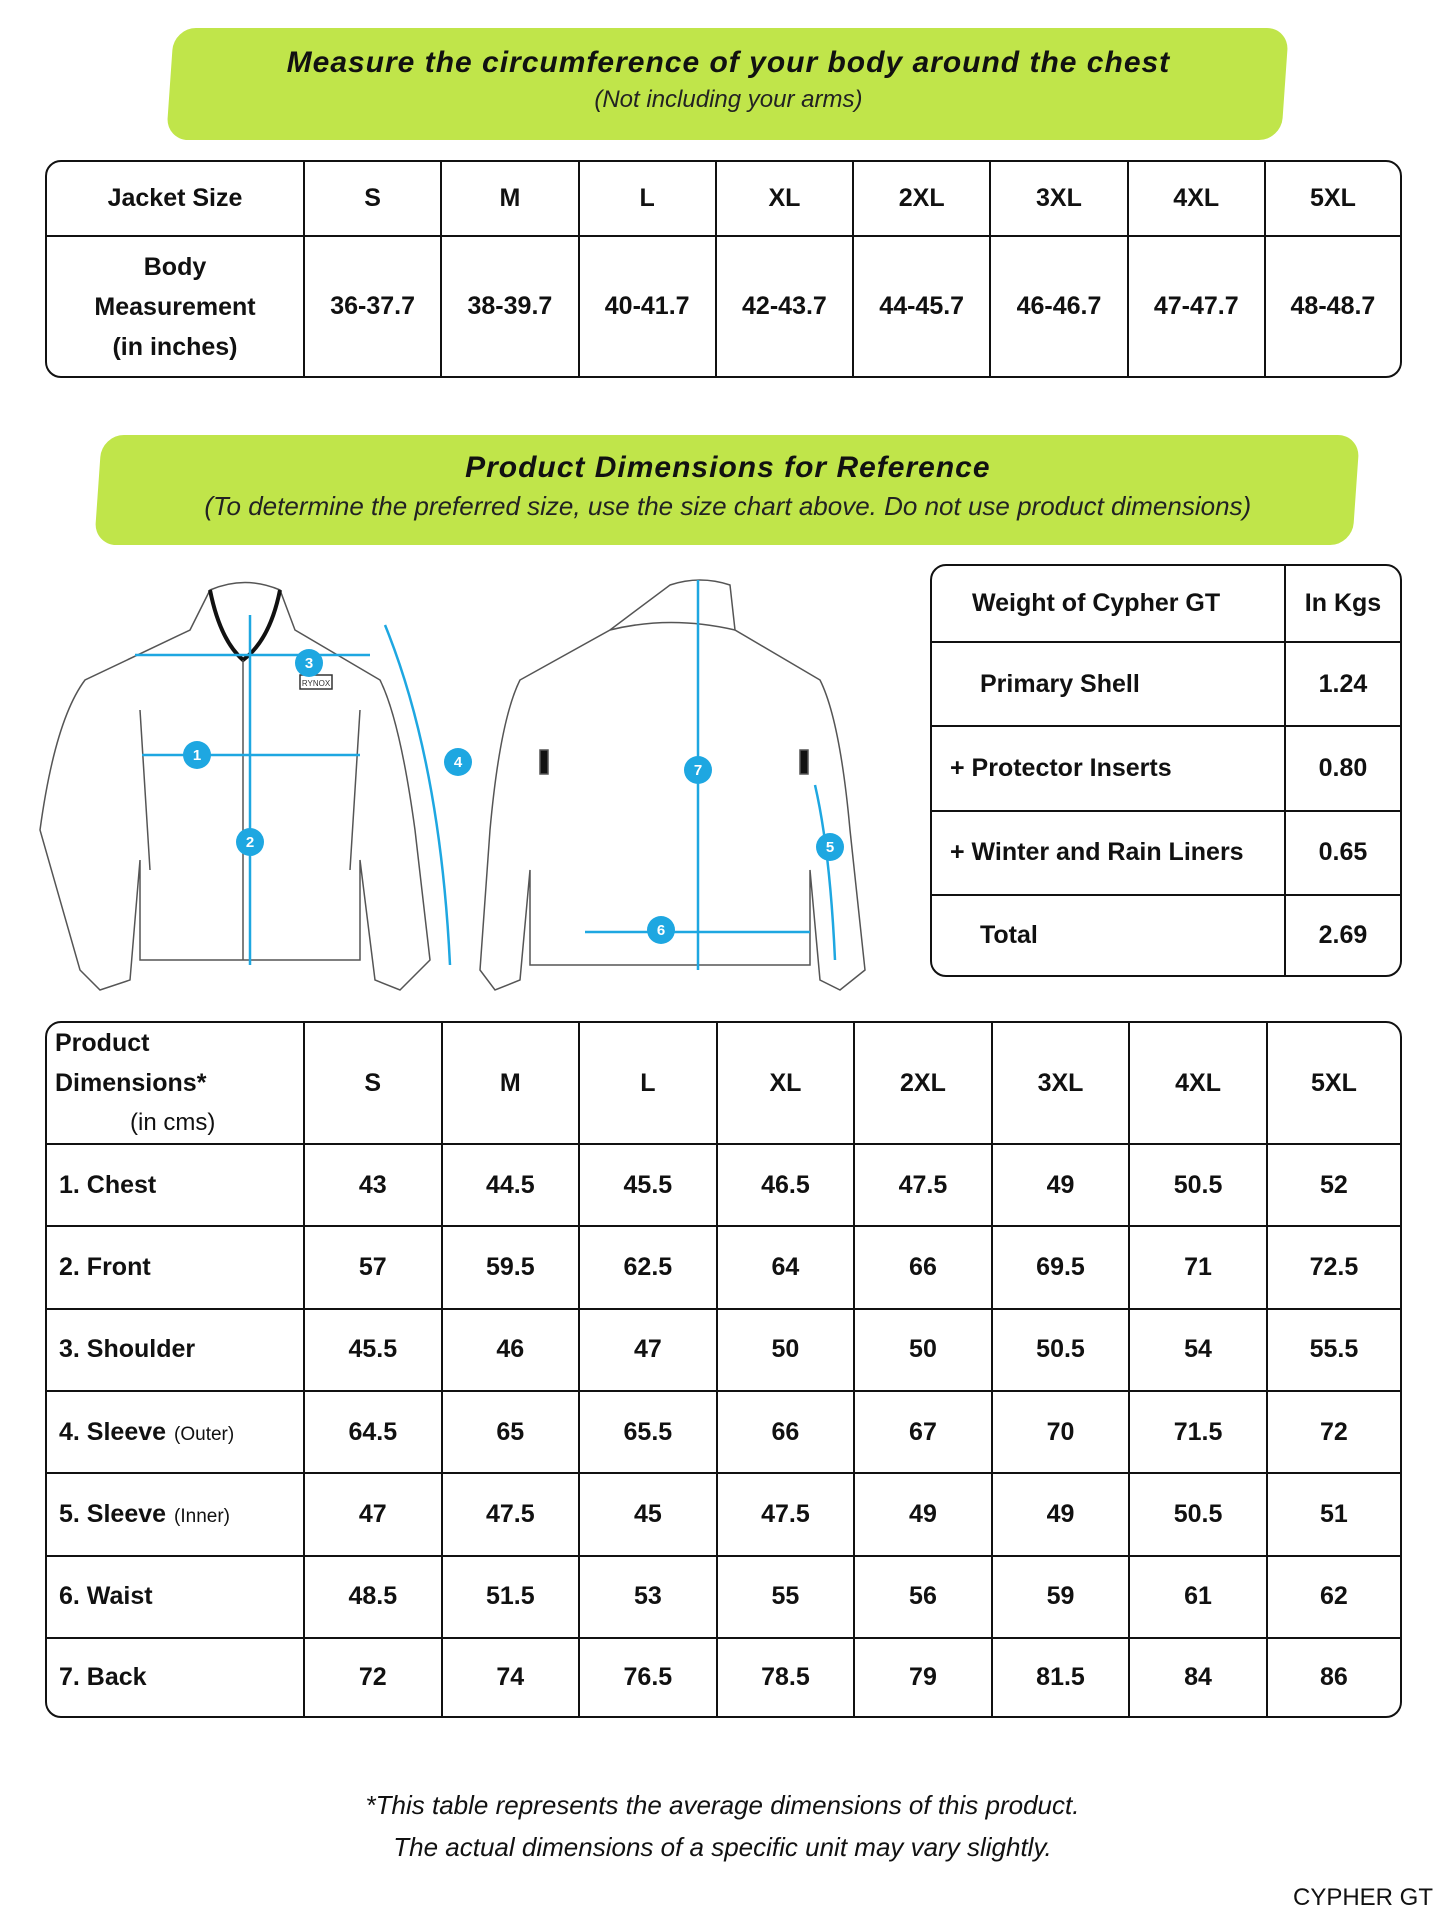  Describe the element at coordinates (127, 1349) in the screenshot. I see `dims-row-label-text: 3. Shoulder` at that location.